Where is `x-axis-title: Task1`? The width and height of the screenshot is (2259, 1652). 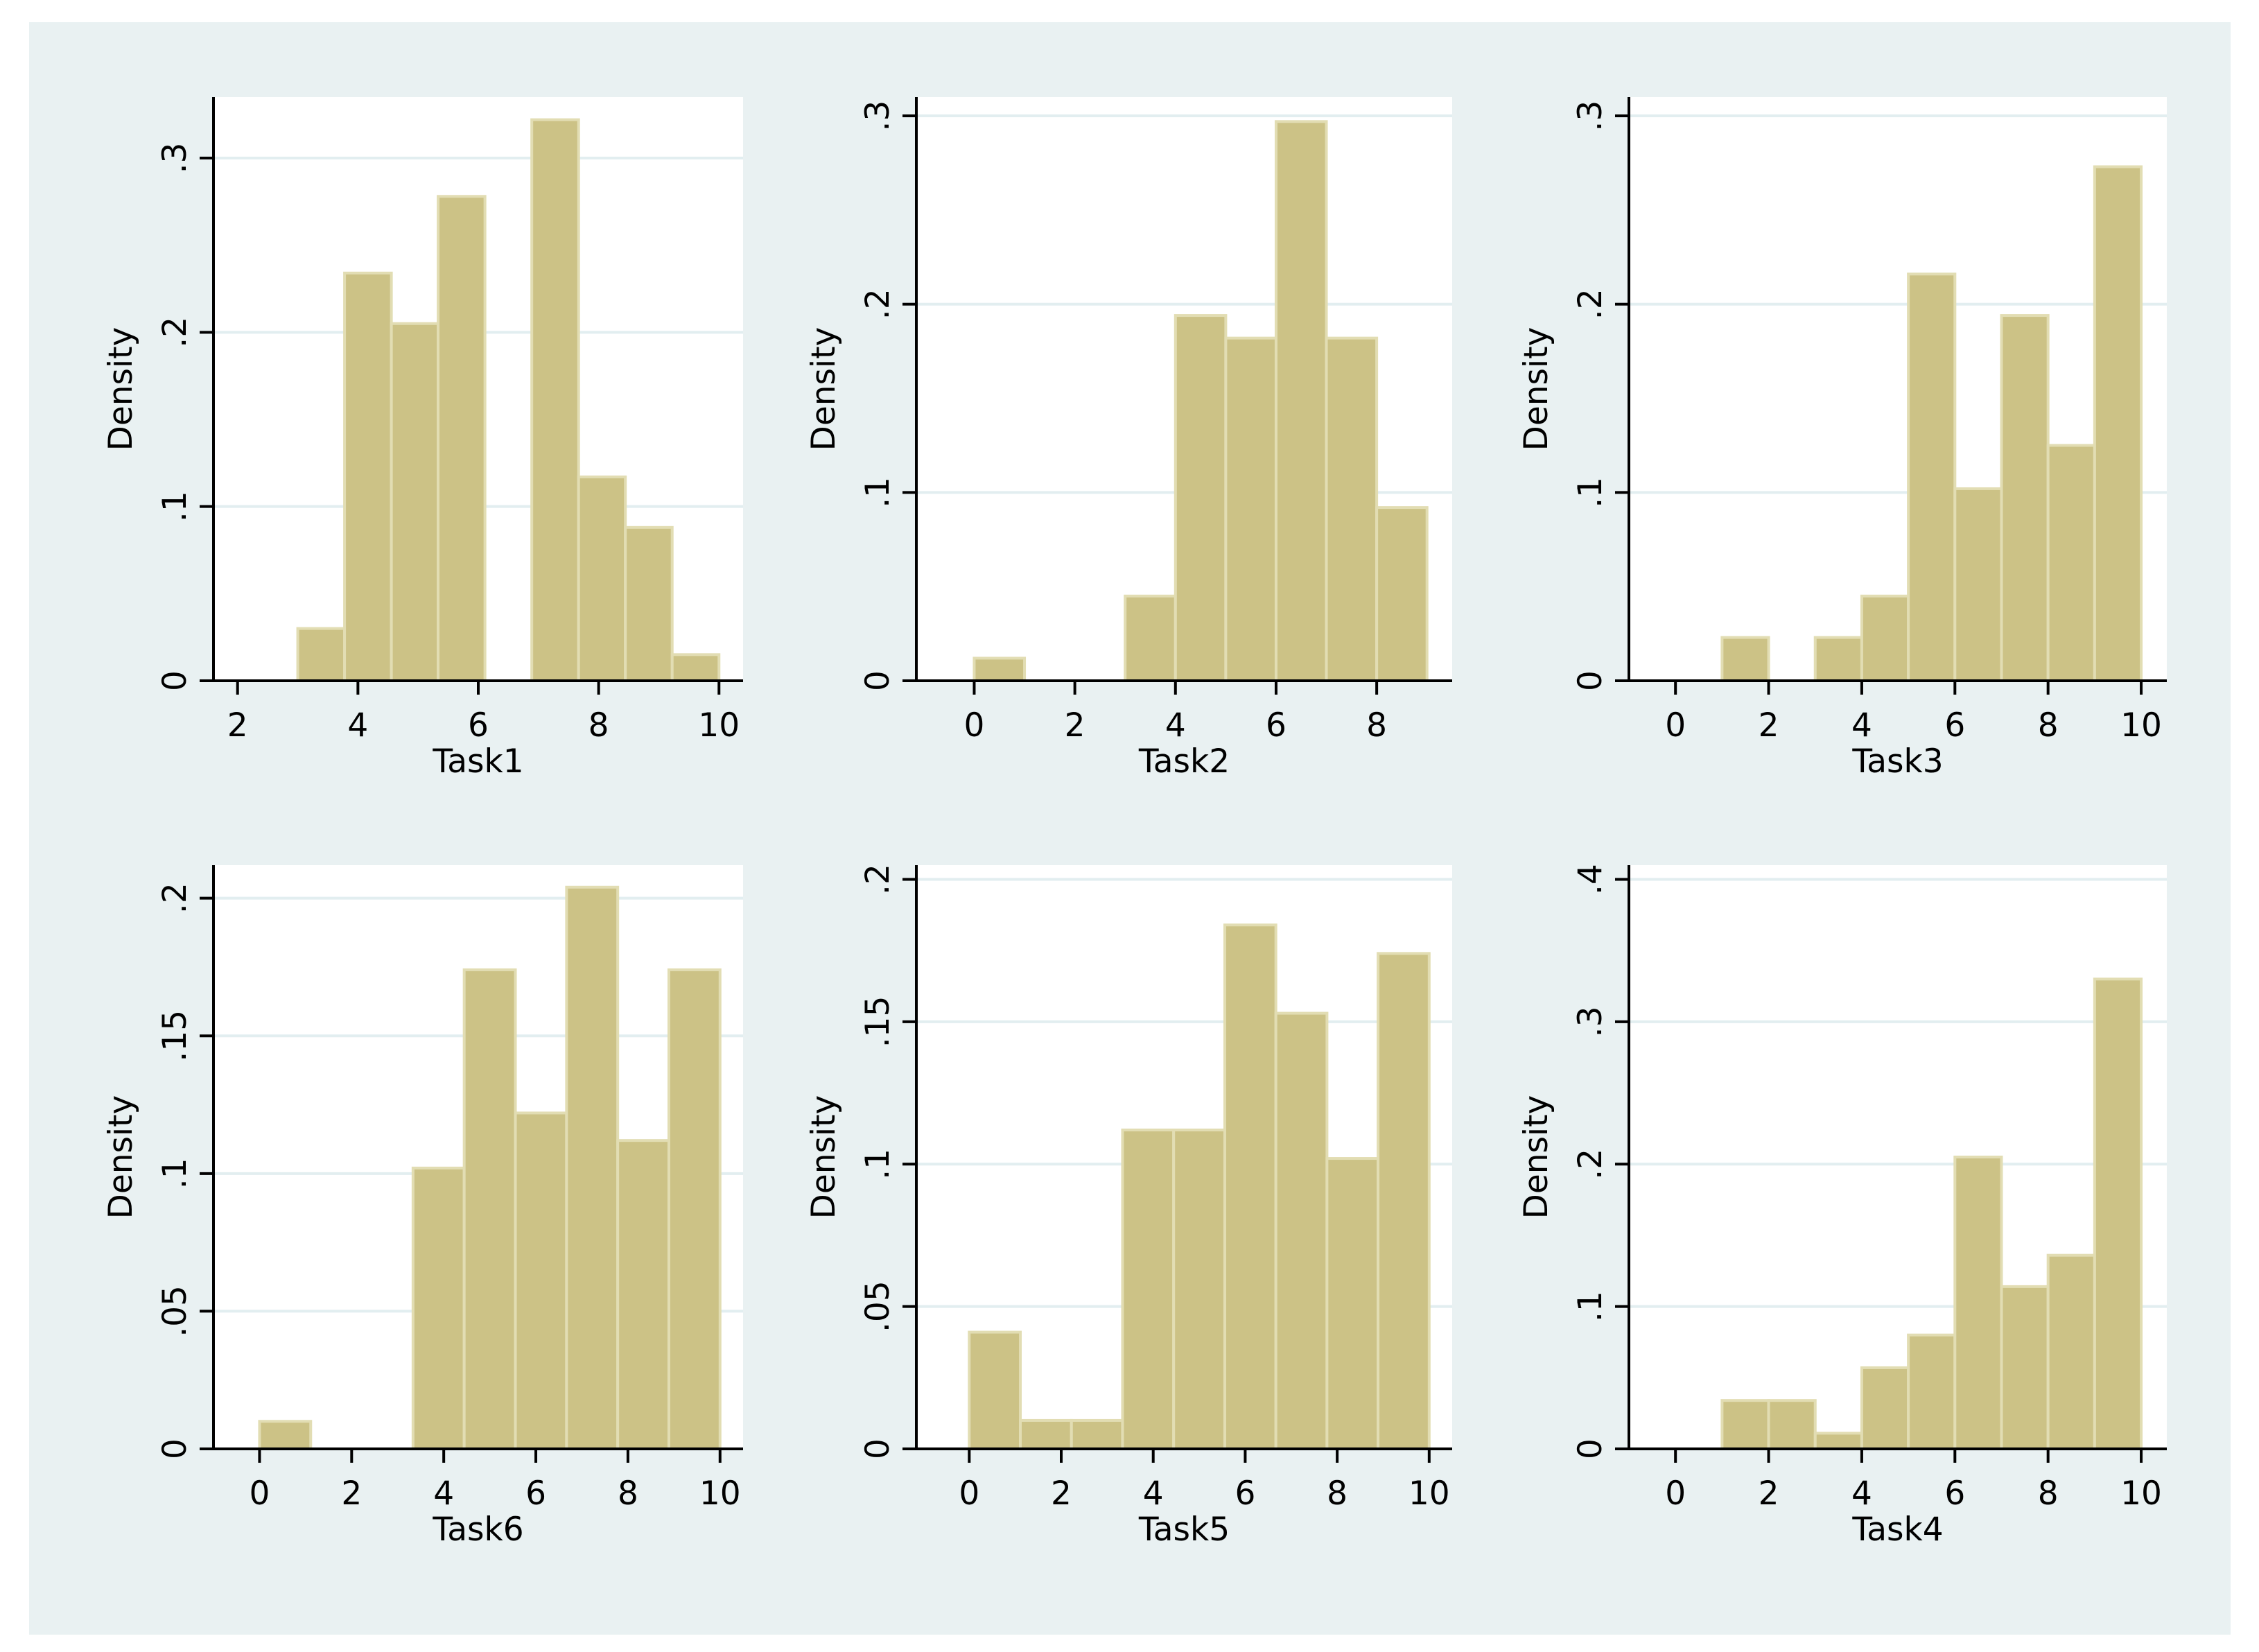 x-axis-title: Task1 is located at coordinates (477, 761).